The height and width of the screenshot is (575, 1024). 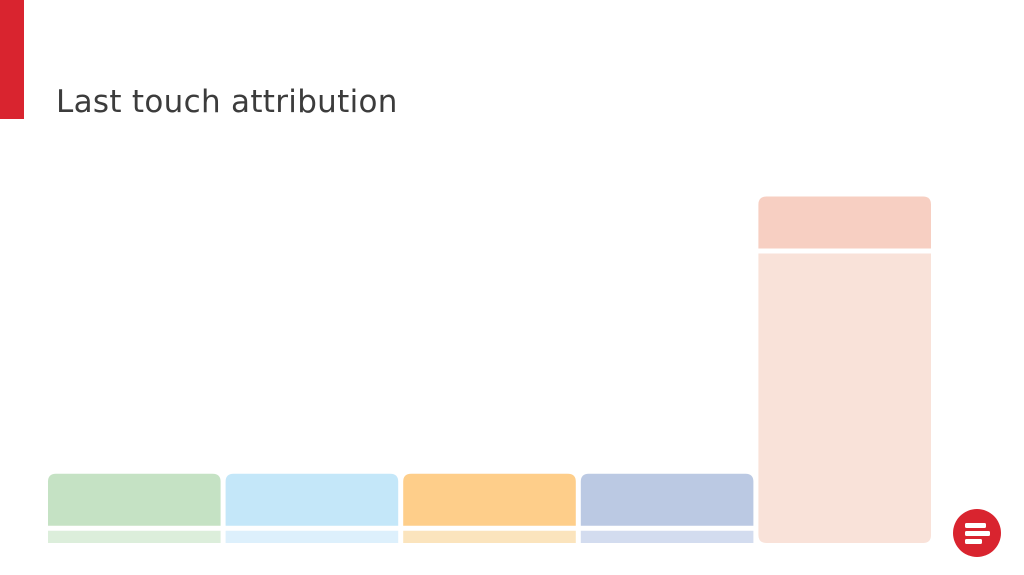 I want to click on slide-title: Last touch attribution, so click(x=227, y=102).